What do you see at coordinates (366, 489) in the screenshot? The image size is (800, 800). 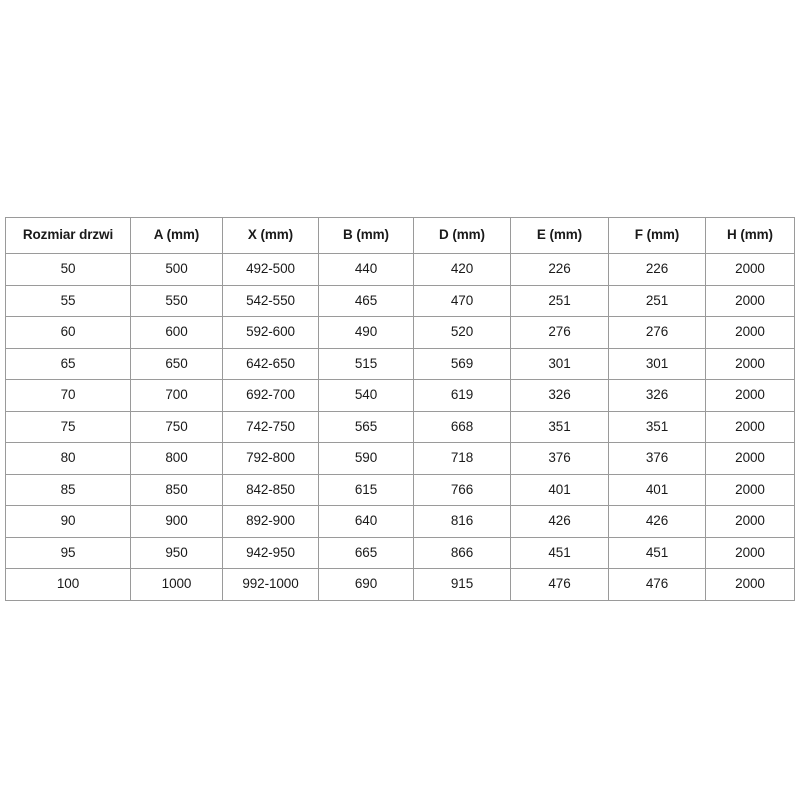 I see `table-cell: 615` at bounding box center [366, 489].